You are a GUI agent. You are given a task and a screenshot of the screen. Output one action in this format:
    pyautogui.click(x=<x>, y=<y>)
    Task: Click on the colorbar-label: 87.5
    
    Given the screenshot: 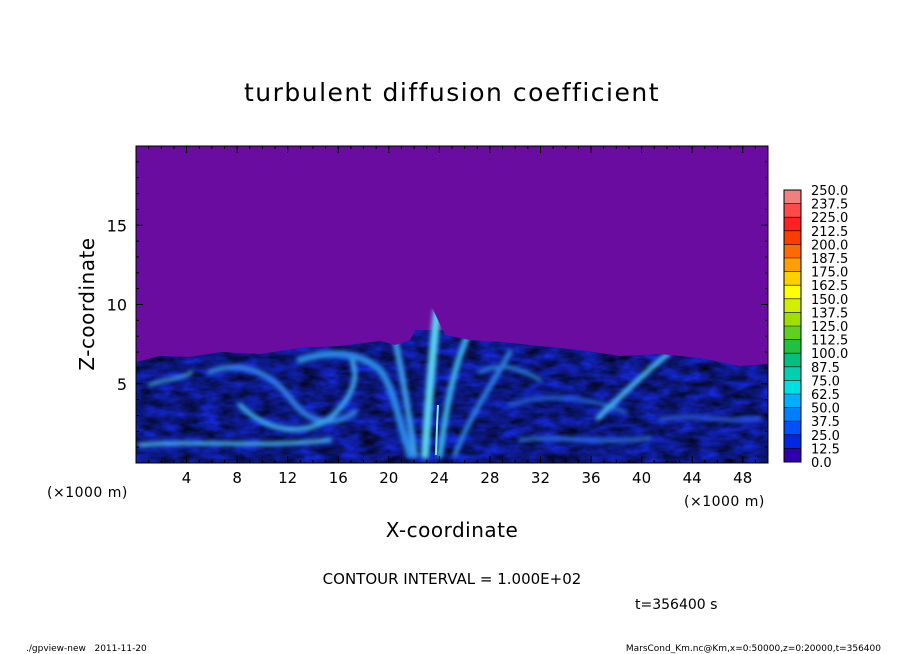 What is the action you would take?
    pyautogui.click(x=825, y=368)
    